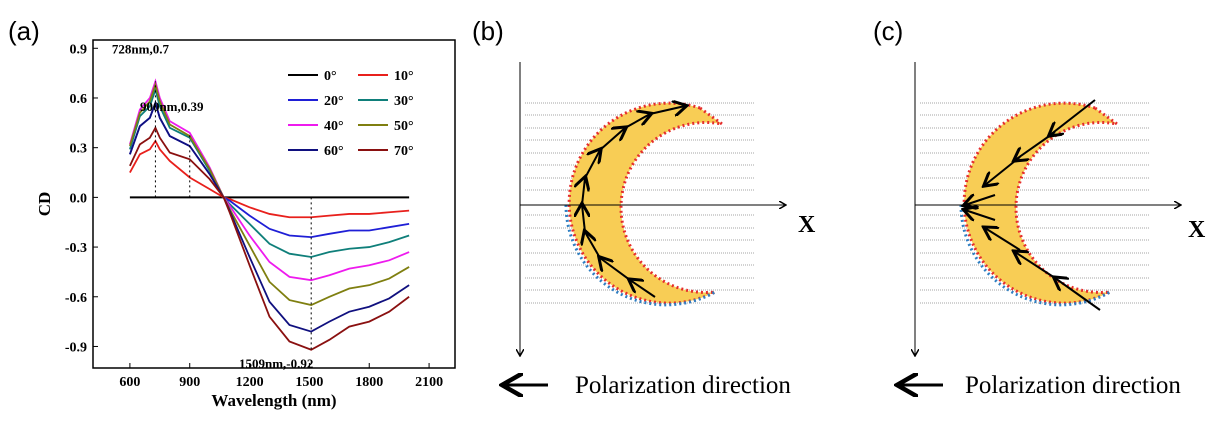  What do you see at coordinates (189, 382) in the screenshot?
I see `x-tick-label: 900` at bounding box center [189, 382].